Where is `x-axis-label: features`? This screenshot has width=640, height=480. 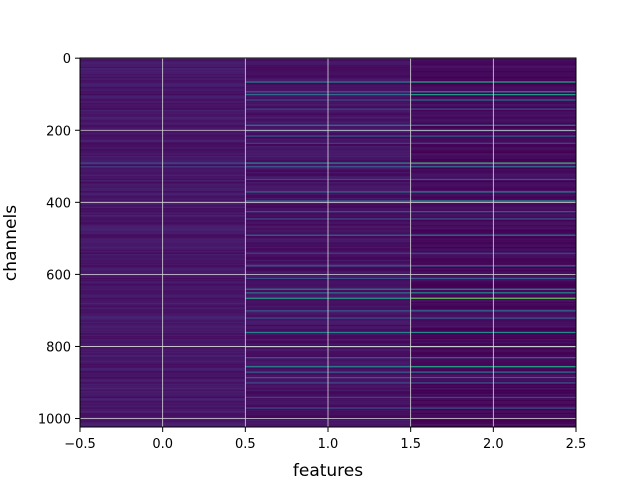
x-axis-label: features is located at coordinates (328, 470).